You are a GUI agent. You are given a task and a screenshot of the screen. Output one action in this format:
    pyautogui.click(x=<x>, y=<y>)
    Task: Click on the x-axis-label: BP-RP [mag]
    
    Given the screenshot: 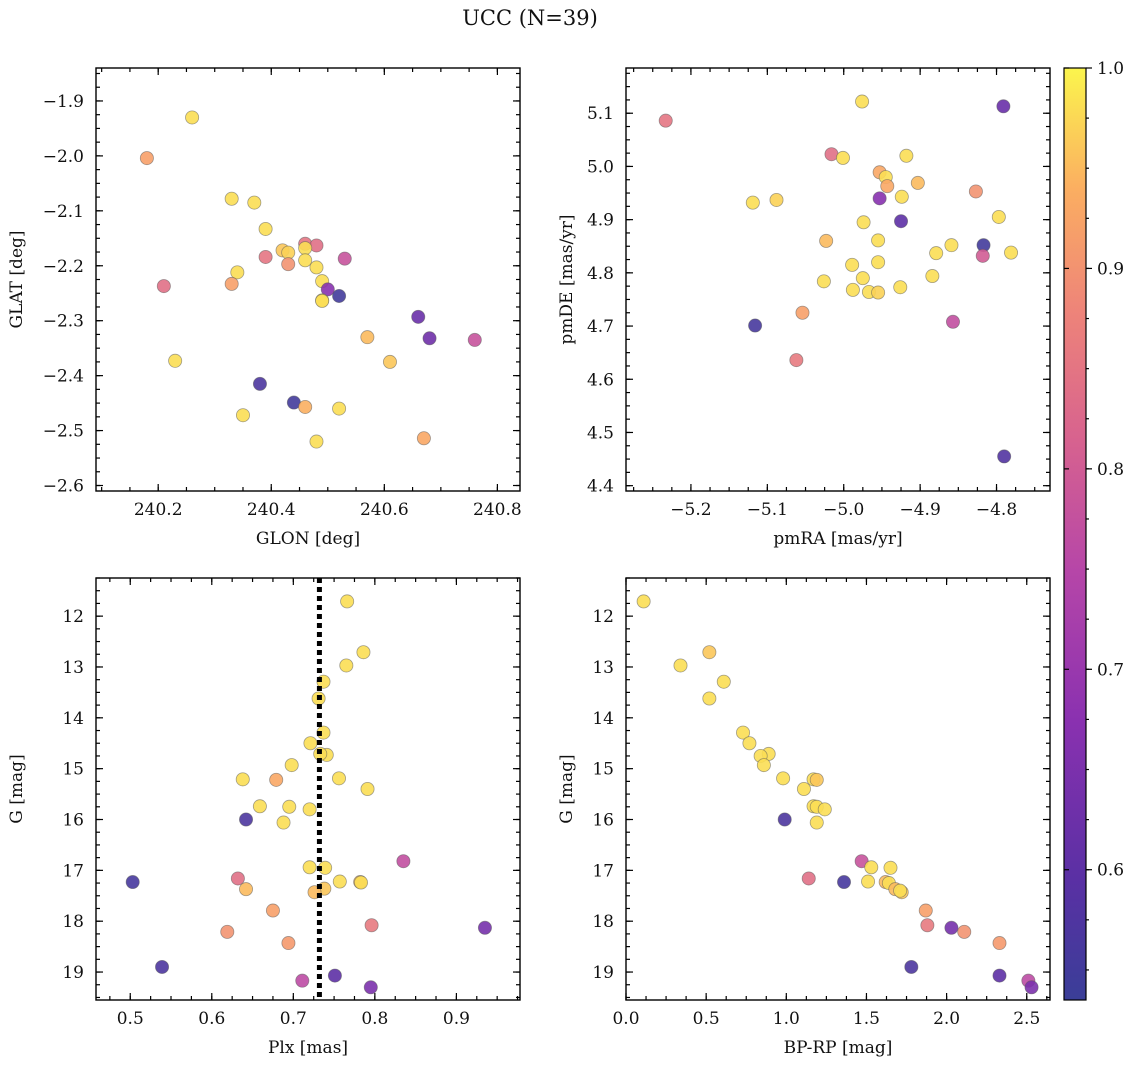 What is the action you would take?
    pyautogui.click(x=838, y=1048)
    